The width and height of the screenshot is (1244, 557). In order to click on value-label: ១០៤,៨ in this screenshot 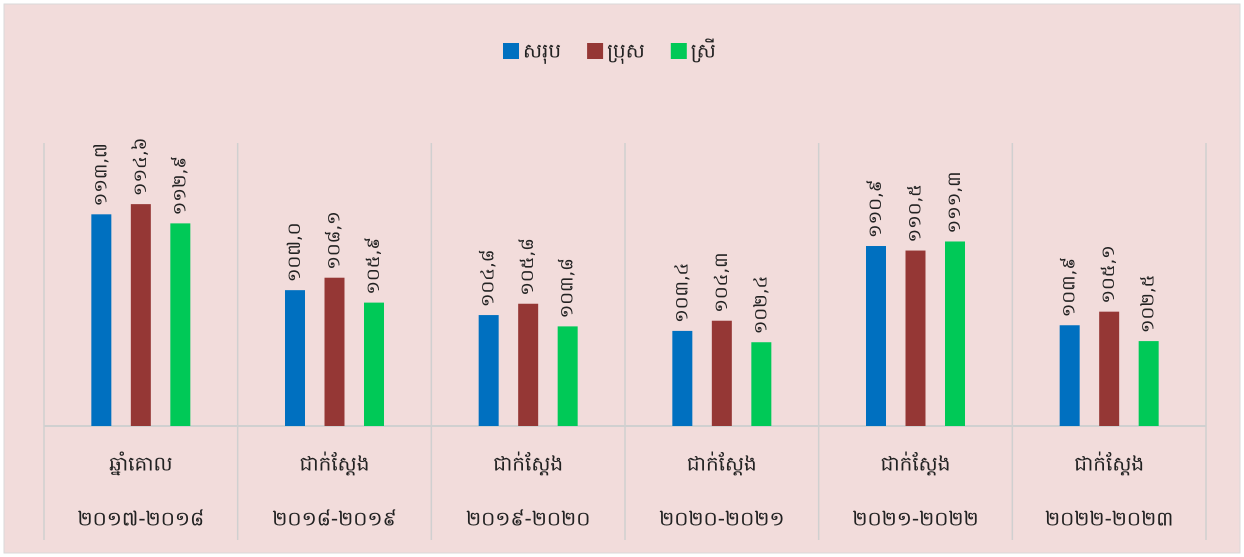, I will do `click(488, 278)`.